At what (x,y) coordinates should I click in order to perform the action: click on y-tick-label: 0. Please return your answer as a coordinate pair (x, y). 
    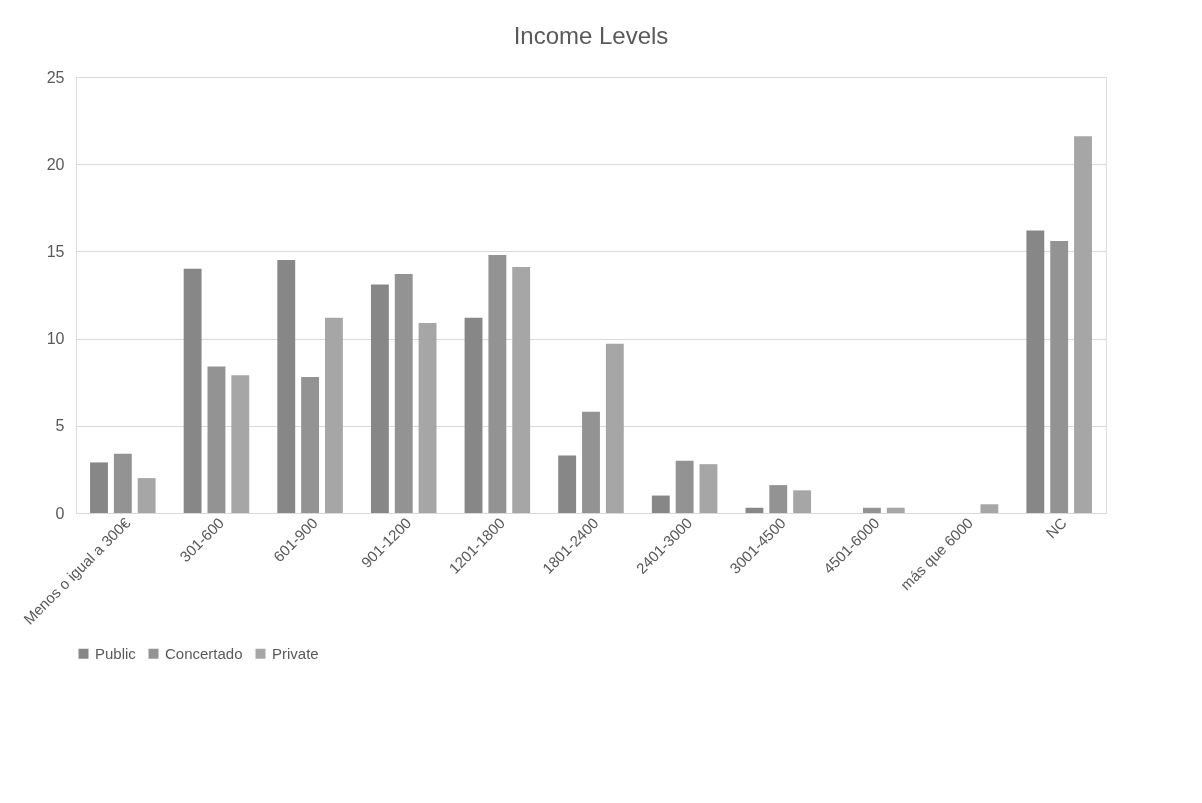
    Looking at the image, I should click on (60, 513).